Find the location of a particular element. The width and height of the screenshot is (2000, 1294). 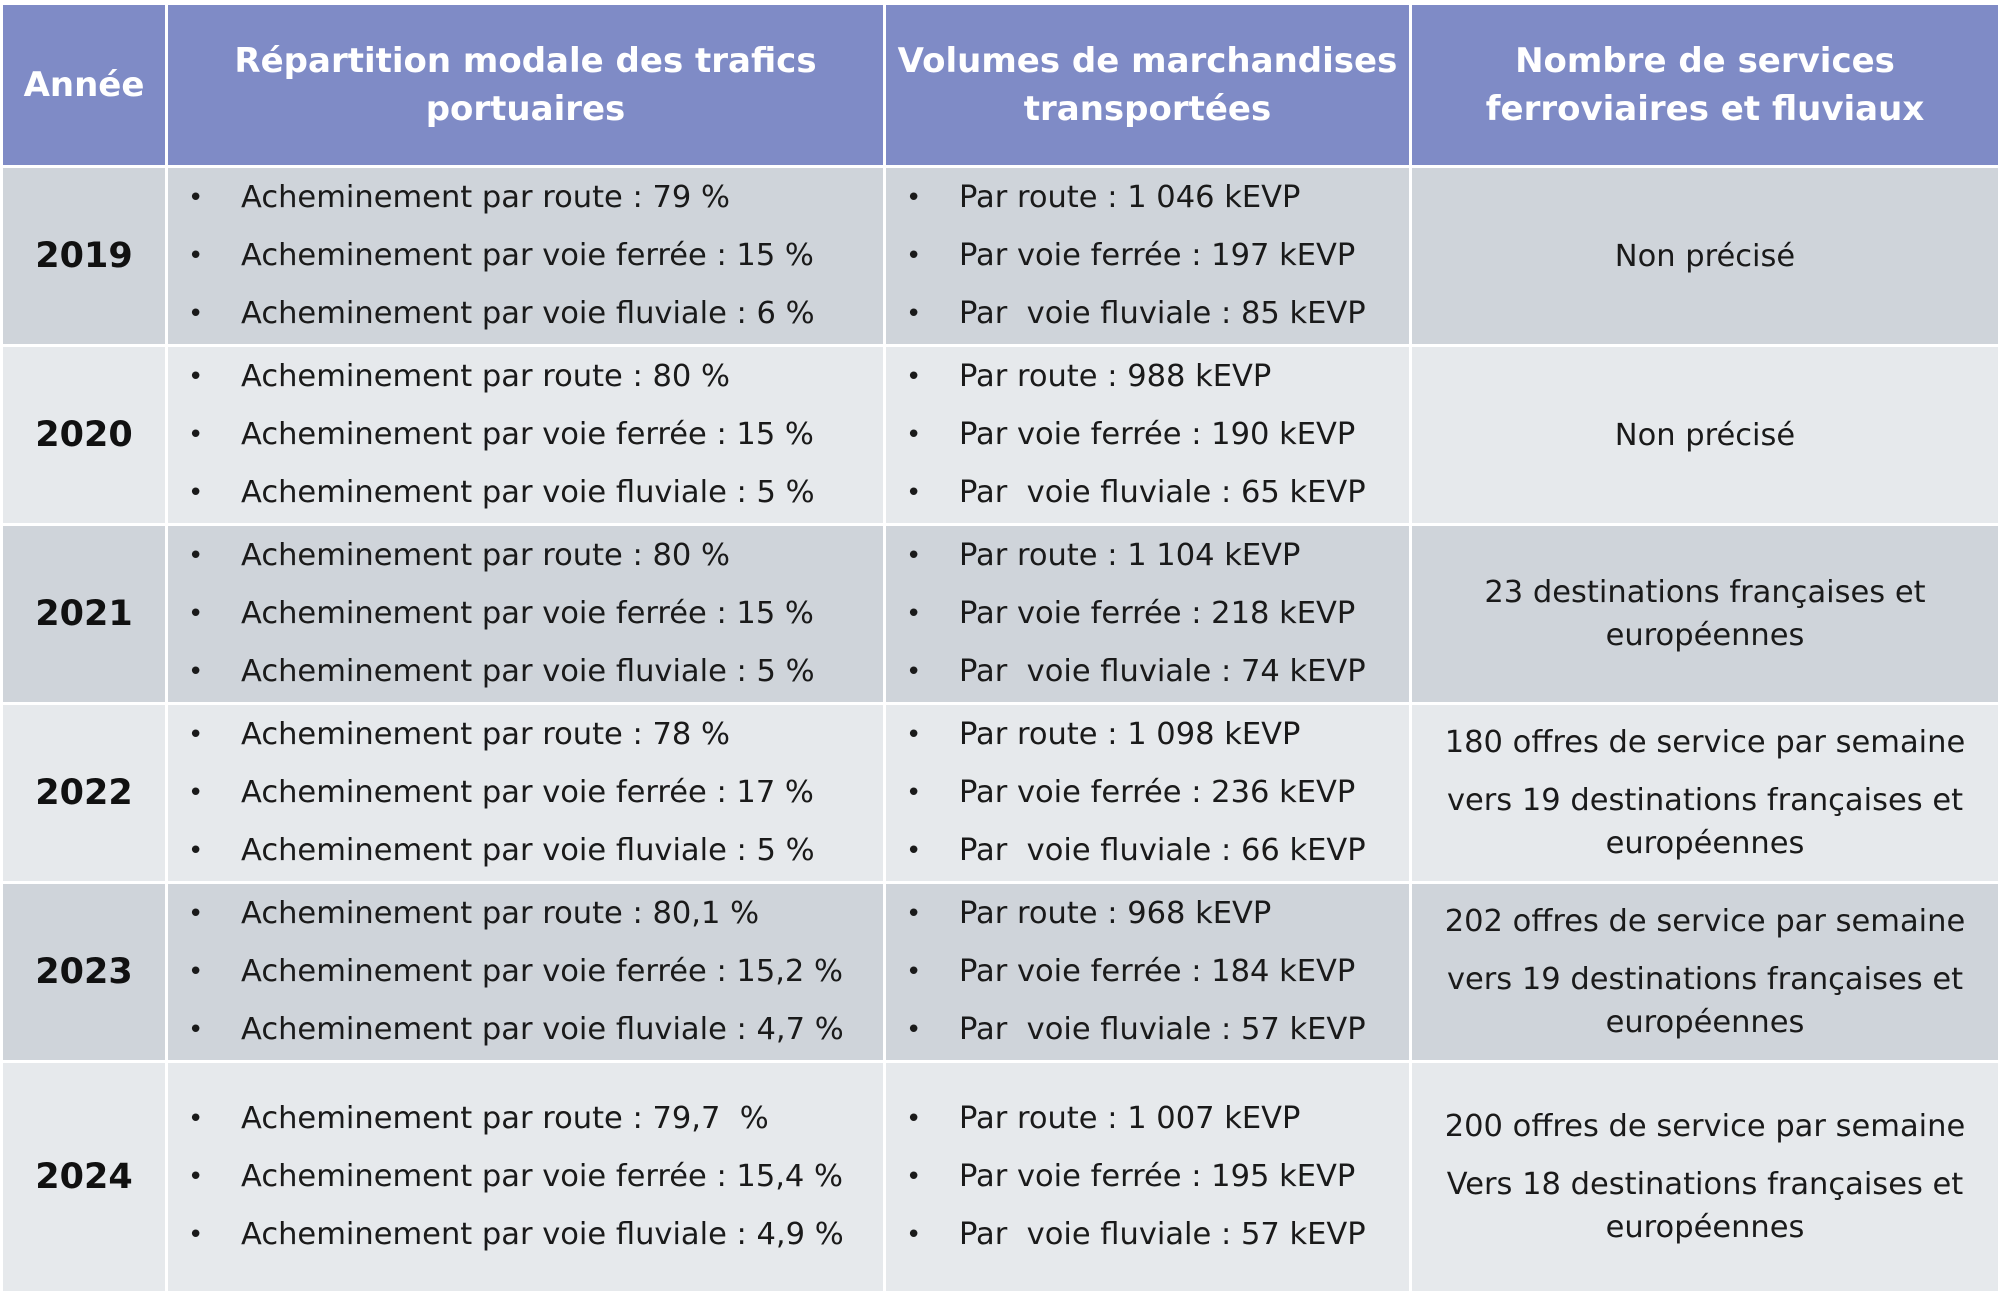

list-item: • Par route : 1 046 kEVP is located at coordinates (1147, 198).